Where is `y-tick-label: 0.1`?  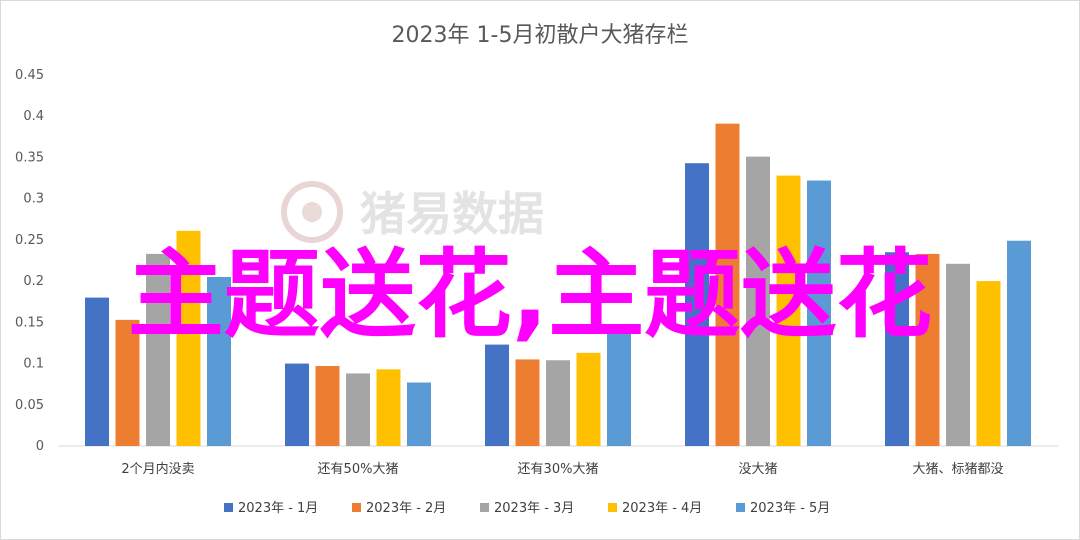
y-tick-label: 0.1 is located at coordinates (33, 364).